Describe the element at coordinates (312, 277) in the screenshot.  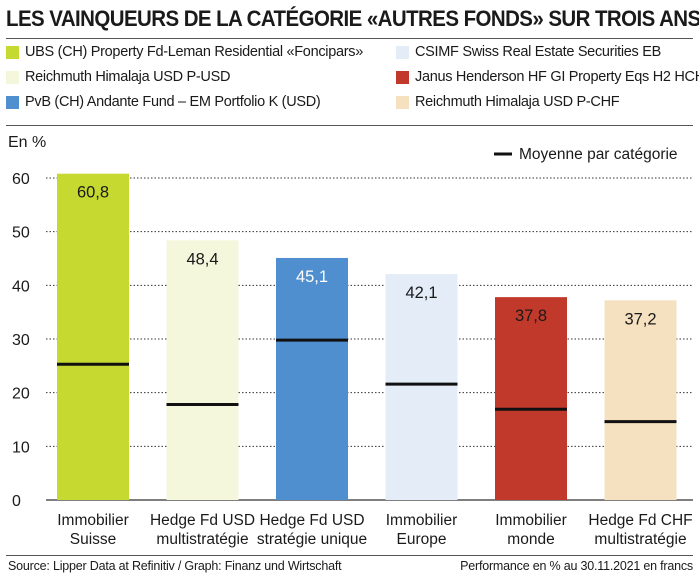
I see `bar-value-label: 45,1` at that location.